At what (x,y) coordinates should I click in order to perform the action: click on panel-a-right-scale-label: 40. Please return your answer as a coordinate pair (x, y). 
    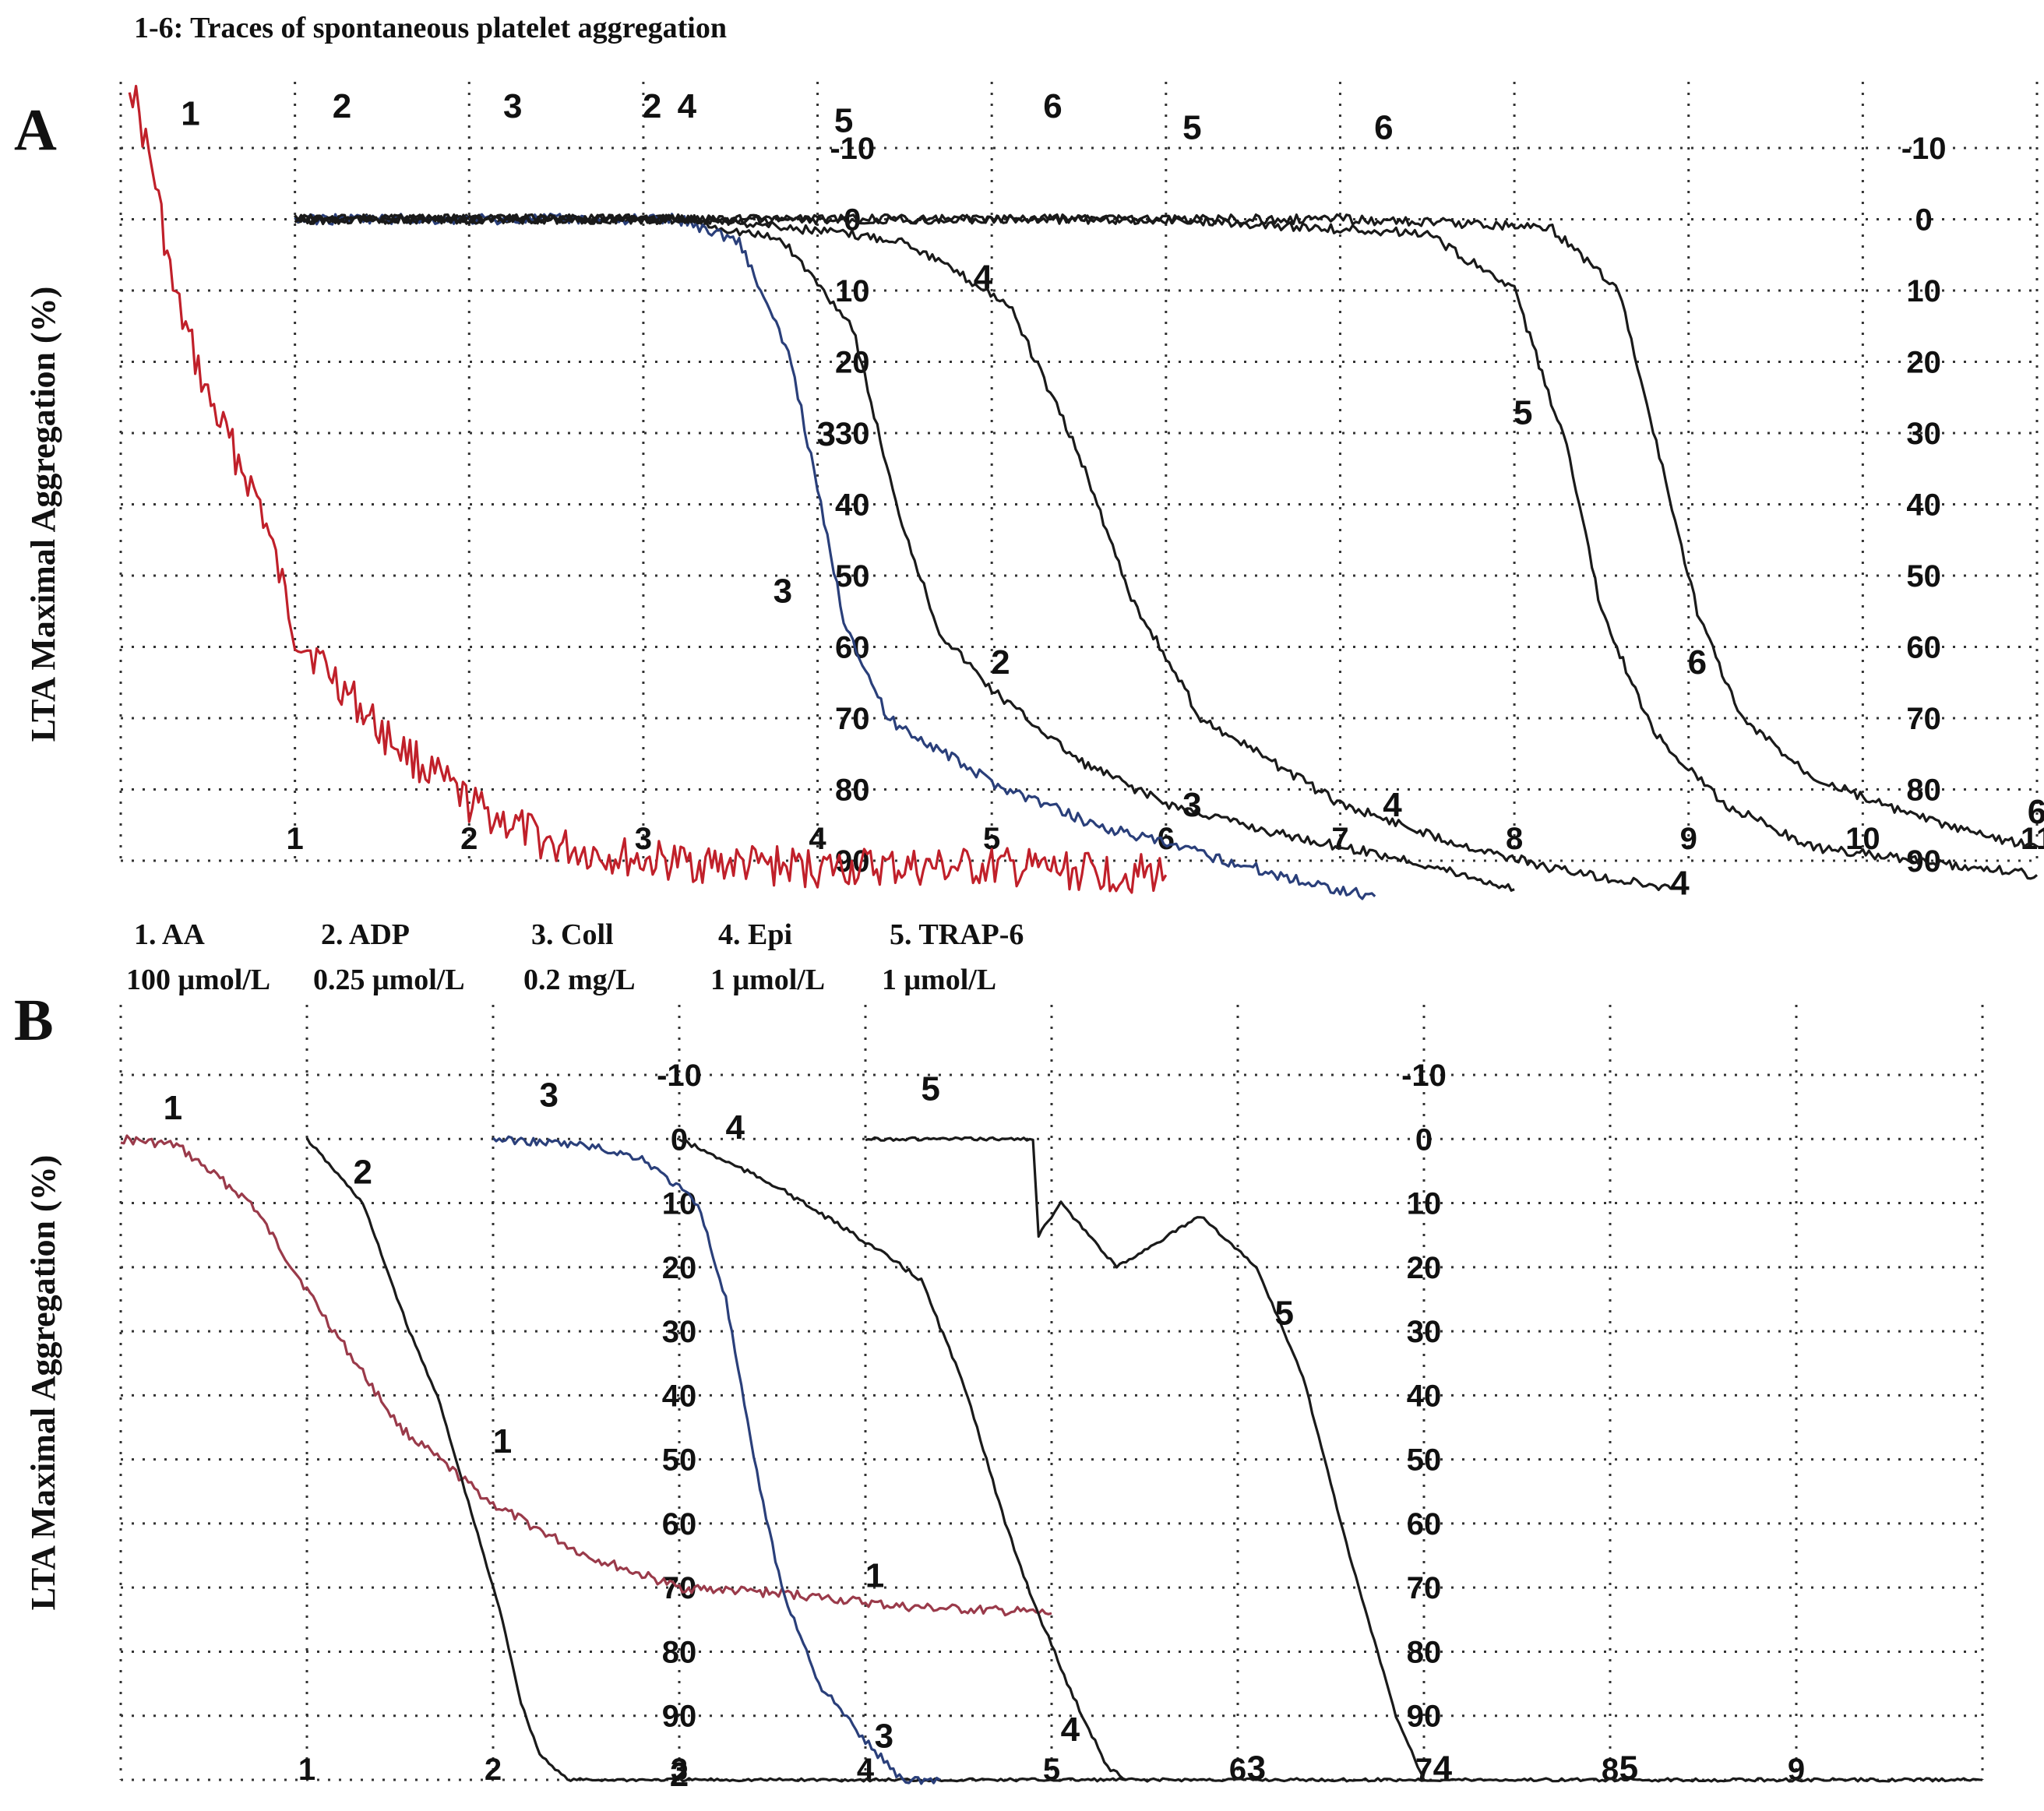
    Looking at the image, I should click on (1923, 505).